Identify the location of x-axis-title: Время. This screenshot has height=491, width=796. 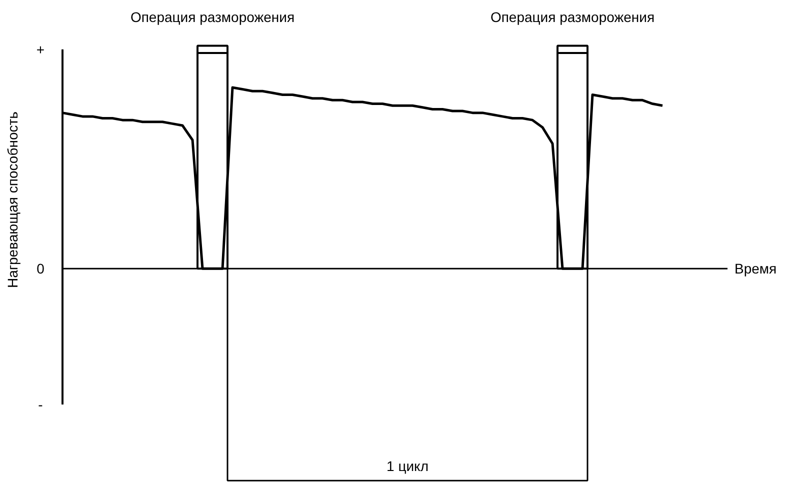
(755, 268).